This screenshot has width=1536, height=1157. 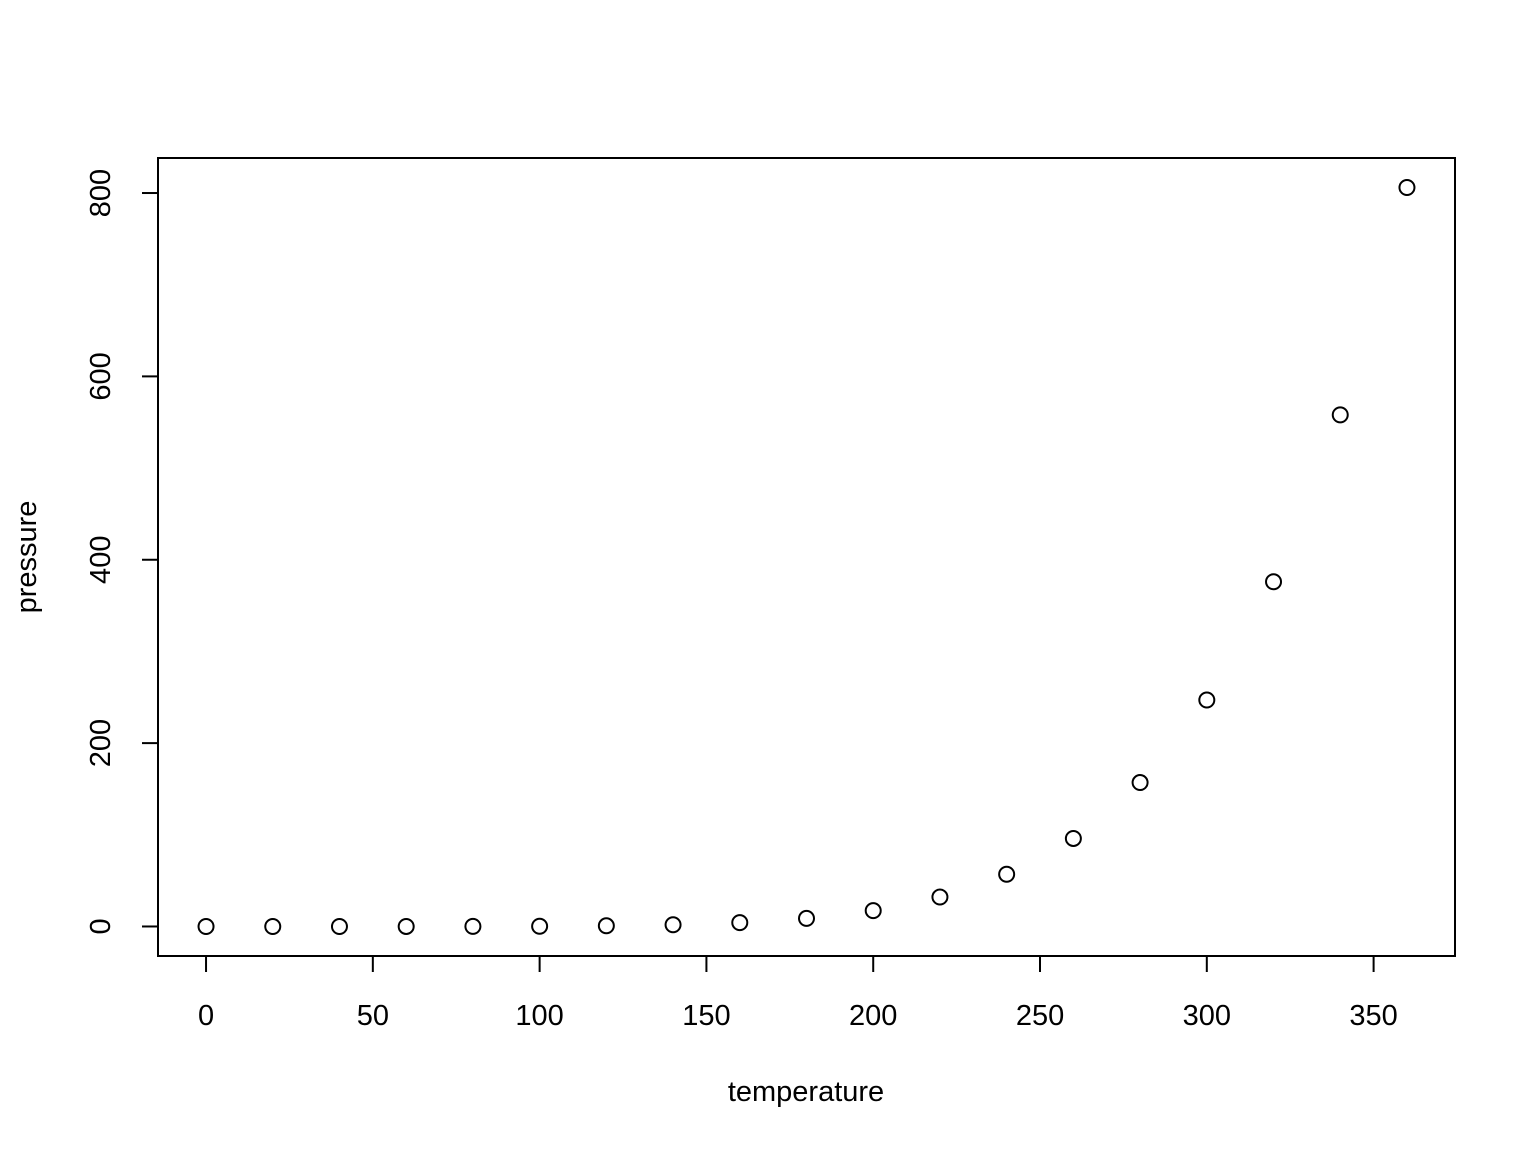 What do you see at coordinates (1207, 1016) in the screenshot?
I see `x-tick-label: 300` at bounding box center [1207, 1016].